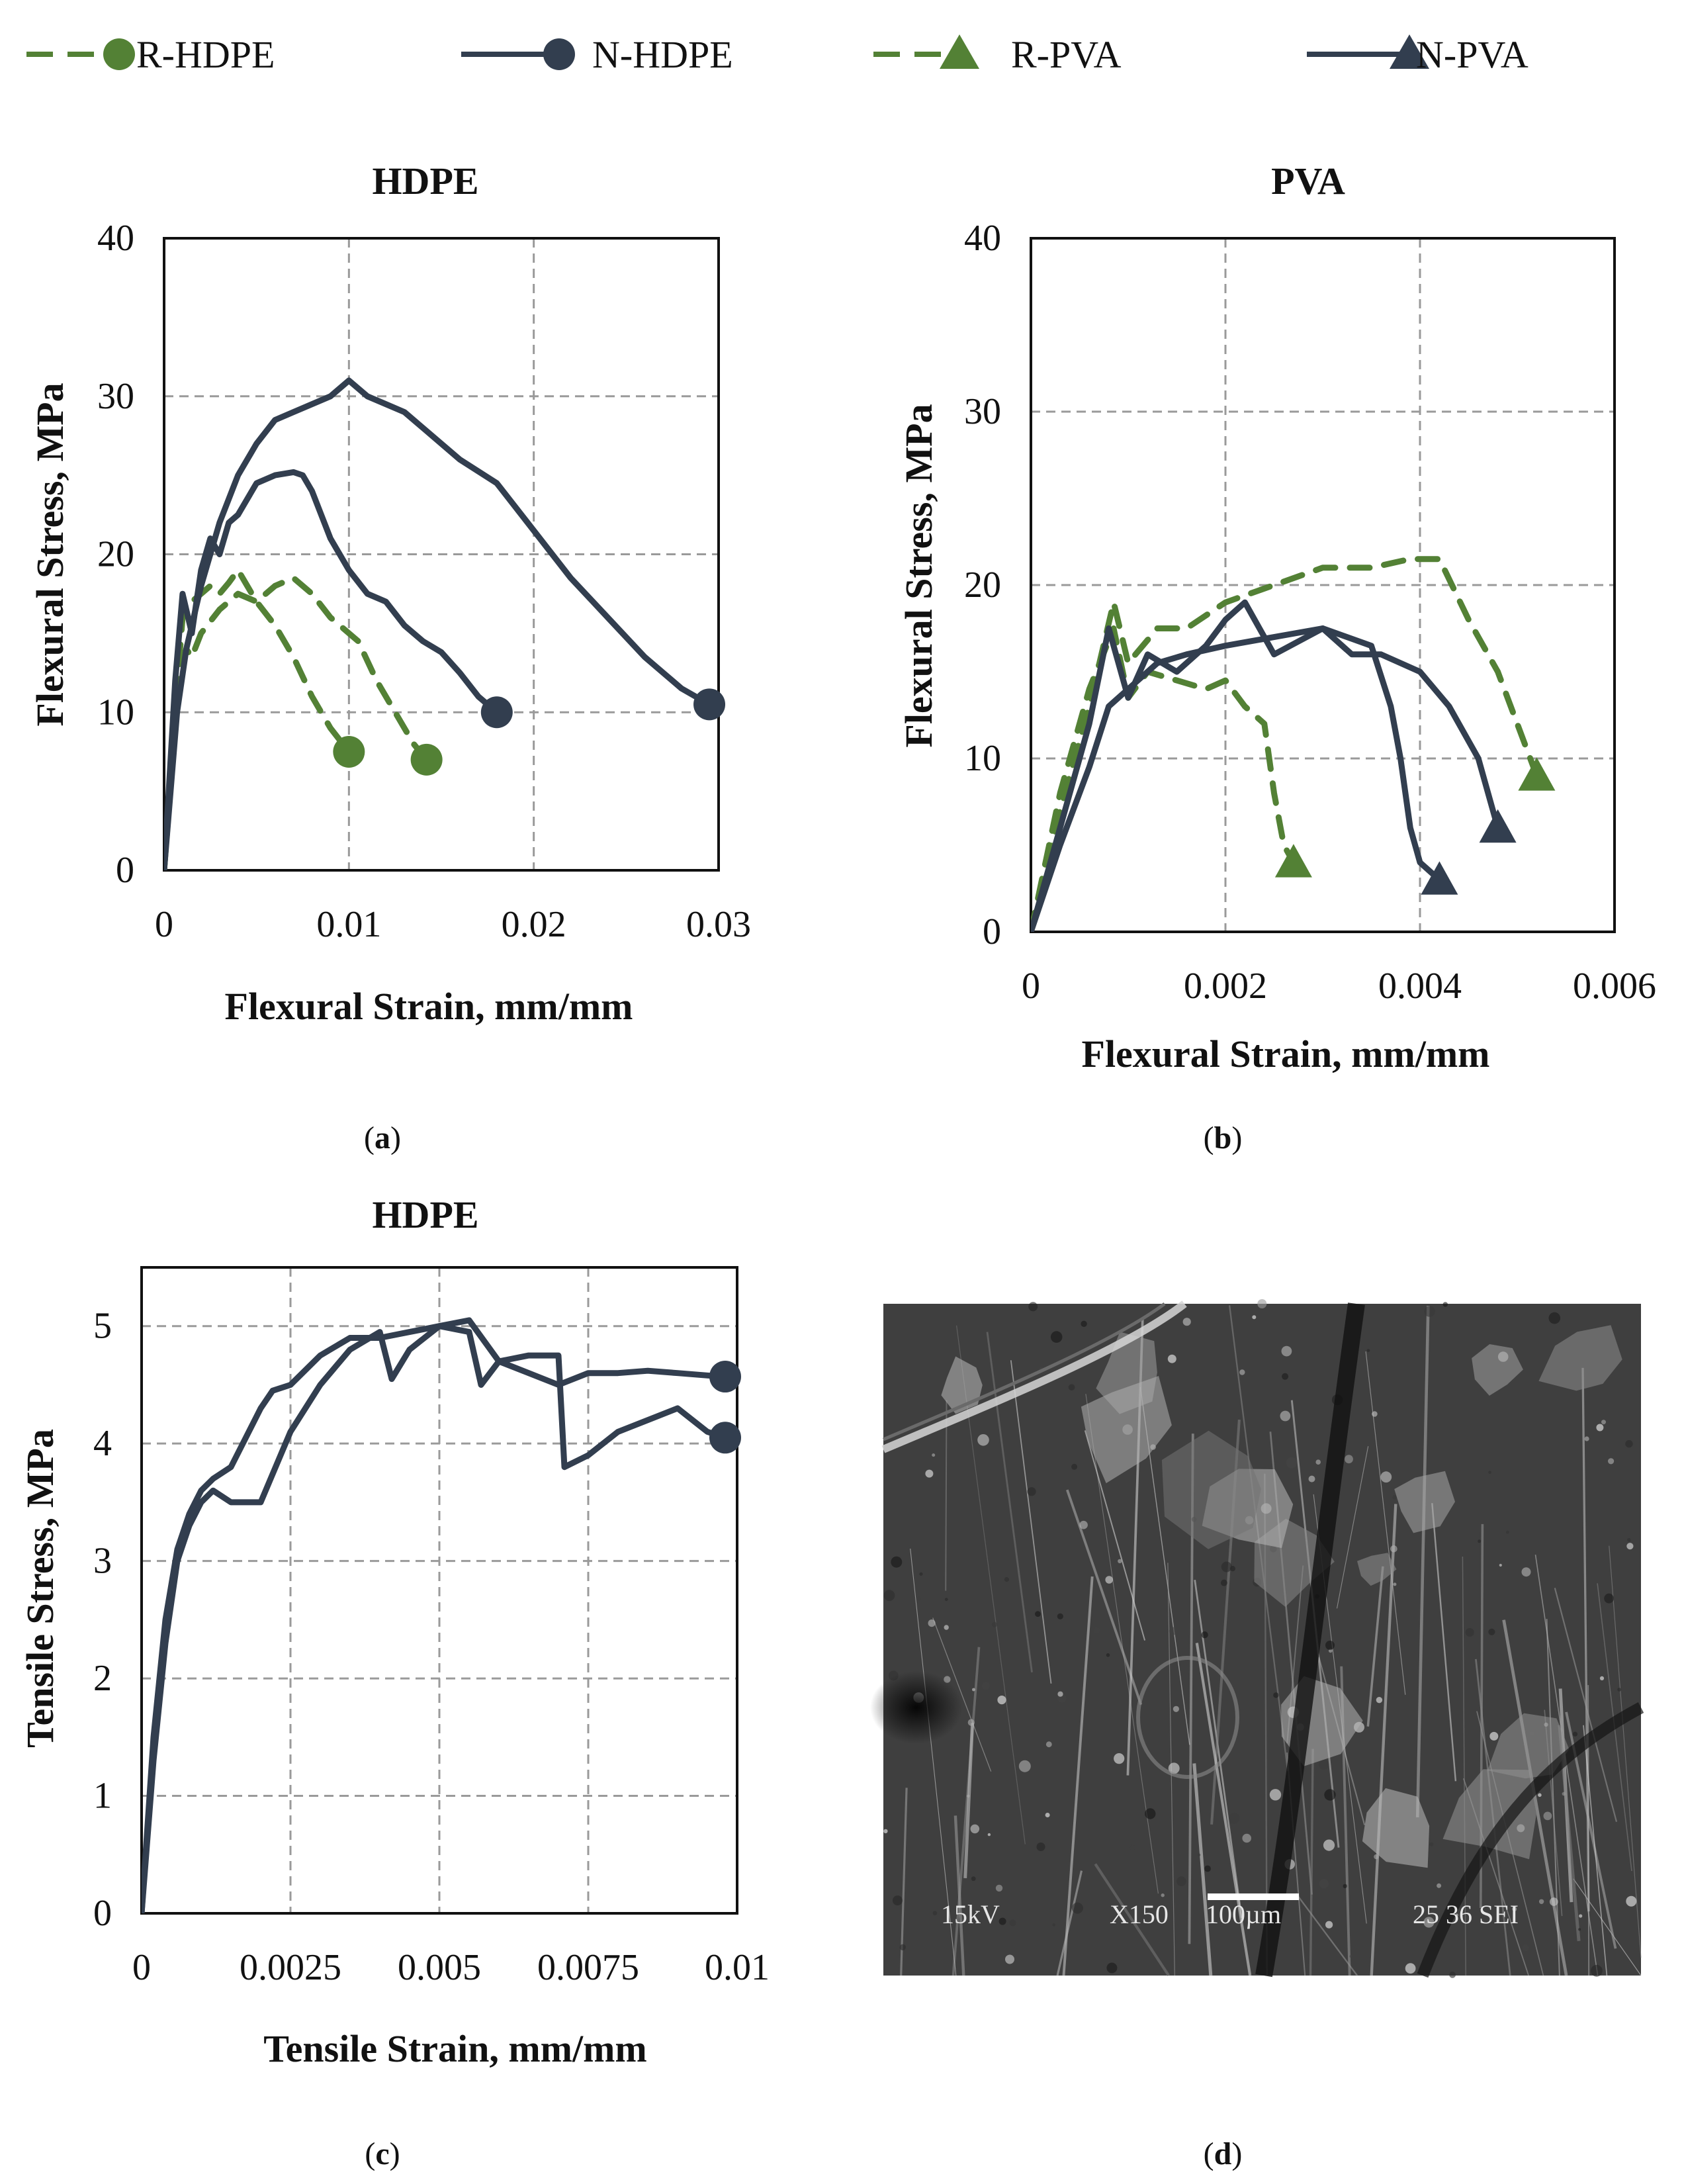 This screenshot has height=2184, width=1684. I want to click on sem-crater, so click(1187, 1718).